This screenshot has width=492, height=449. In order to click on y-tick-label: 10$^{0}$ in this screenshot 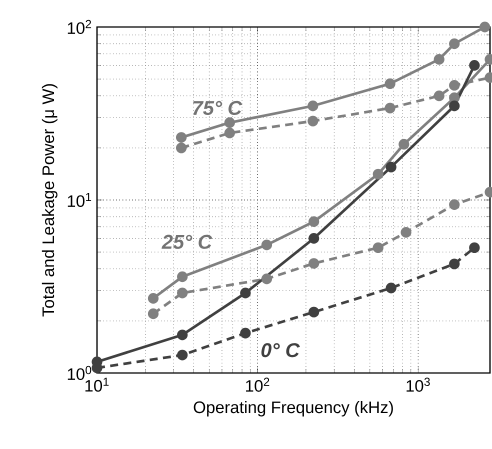, I will do `click(80, 373)`.